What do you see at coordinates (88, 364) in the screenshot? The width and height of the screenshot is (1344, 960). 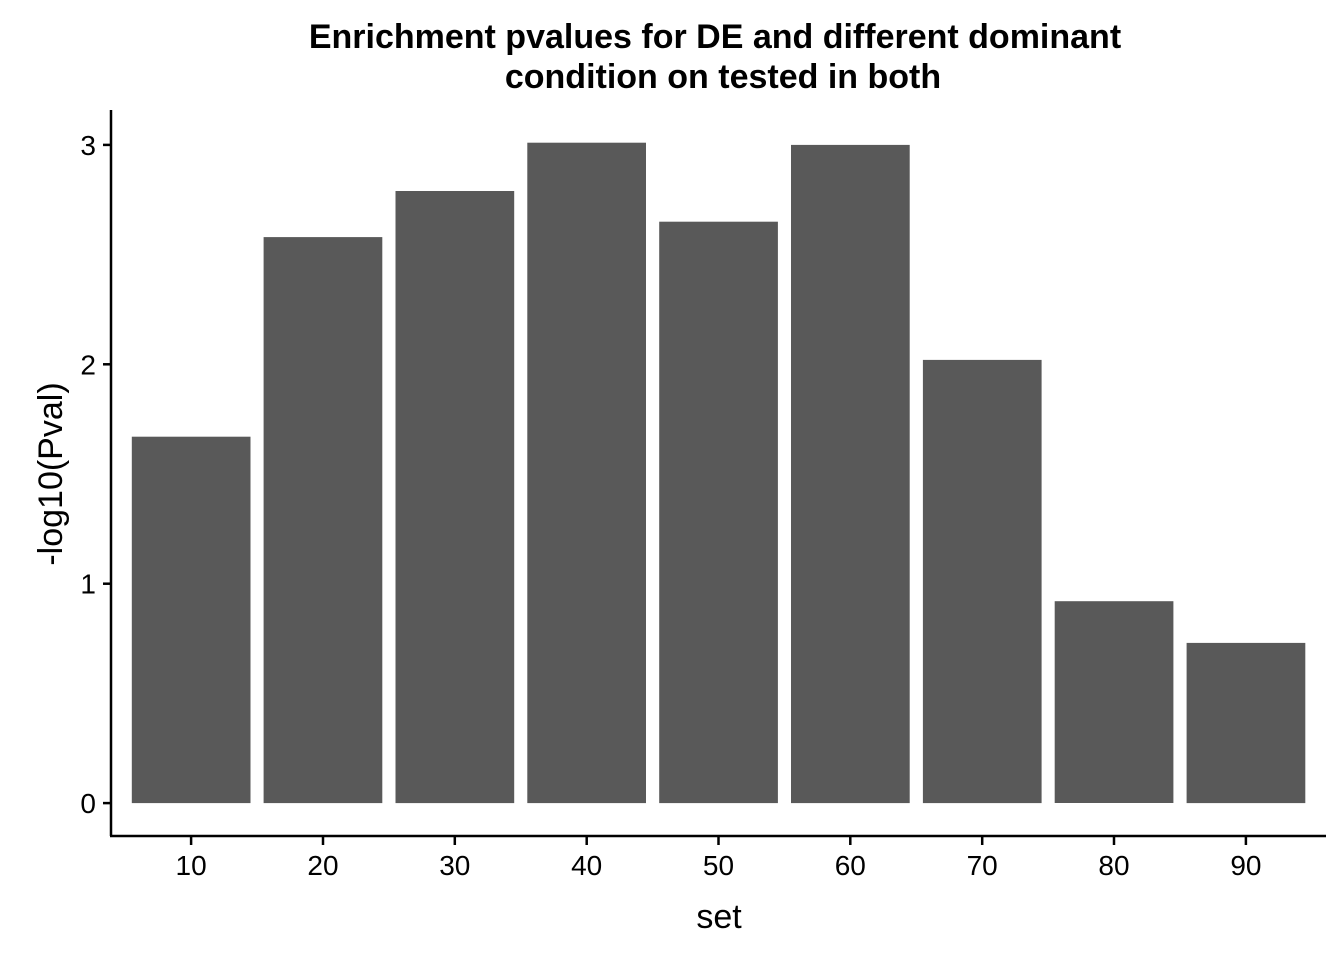 I see `y-tick-label-2: 2` at bounding box center [88, 364].